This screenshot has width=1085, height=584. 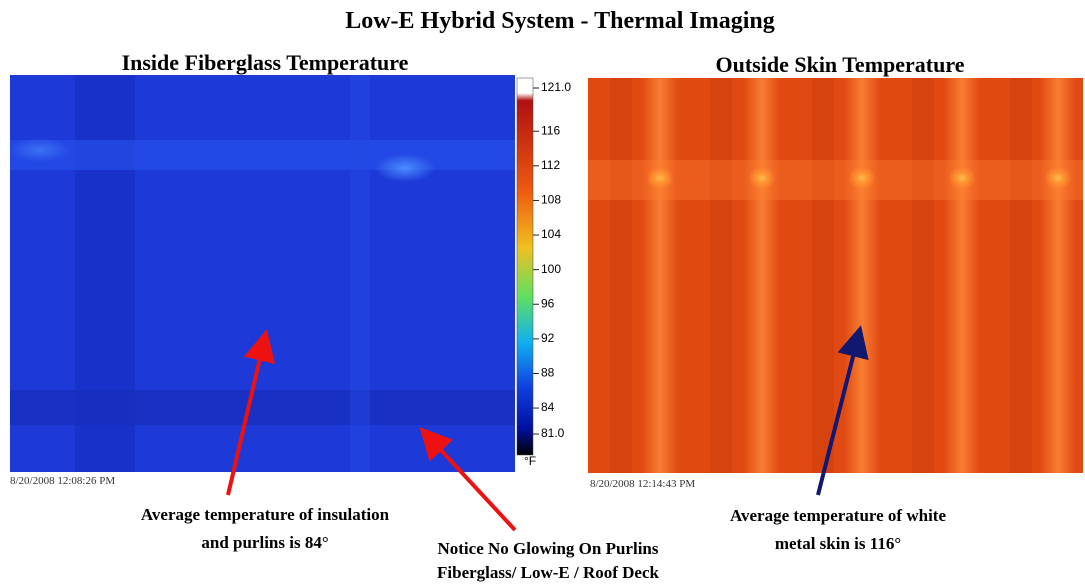 What do you see at coordinates (560, 21) in the screenshot?
I see `title: Low-E Hybrid System - Thermal Imaging` at bounding box center [560, 21].